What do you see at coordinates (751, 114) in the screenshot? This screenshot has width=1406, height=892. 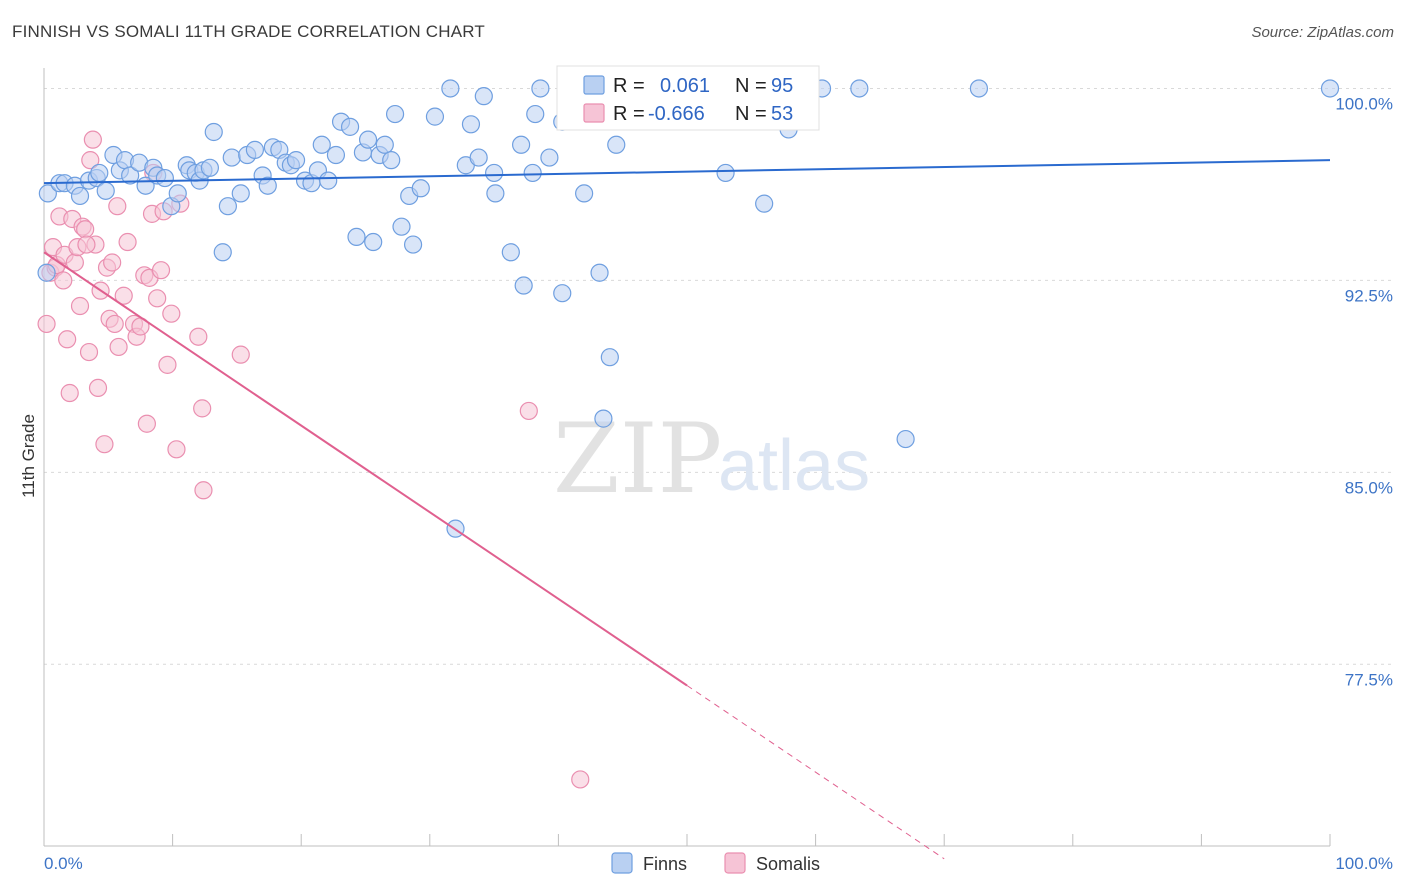 I see `somalis-n-label: N =` at bounding box center [751, 114].